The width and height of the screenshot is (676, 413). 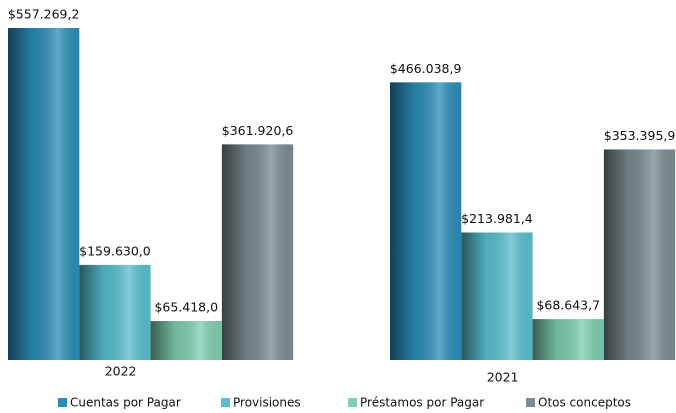 What do you see at coordinates (267, 403) in the screenshot?
I see `legend-text: Provisiones` at bounding box center [267, 403].